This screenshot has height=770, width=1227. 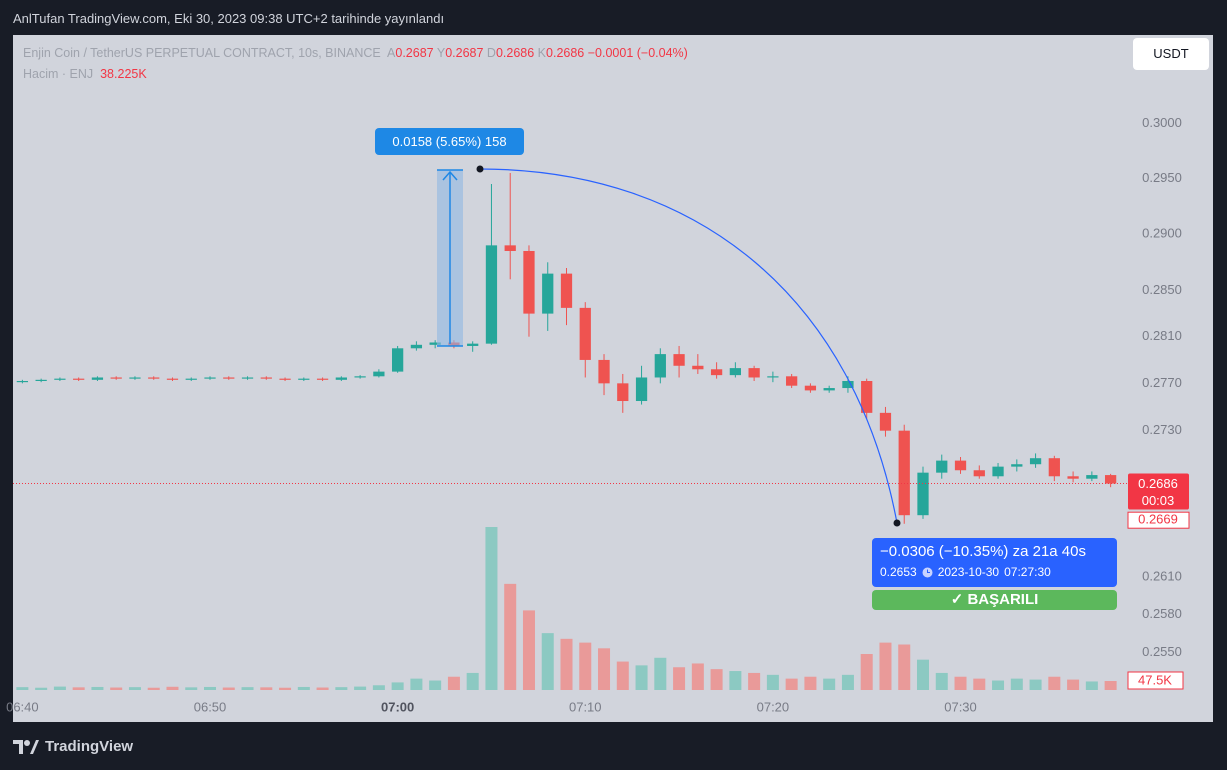 I want to click on price-line-box, so click(x=1158, y=520).